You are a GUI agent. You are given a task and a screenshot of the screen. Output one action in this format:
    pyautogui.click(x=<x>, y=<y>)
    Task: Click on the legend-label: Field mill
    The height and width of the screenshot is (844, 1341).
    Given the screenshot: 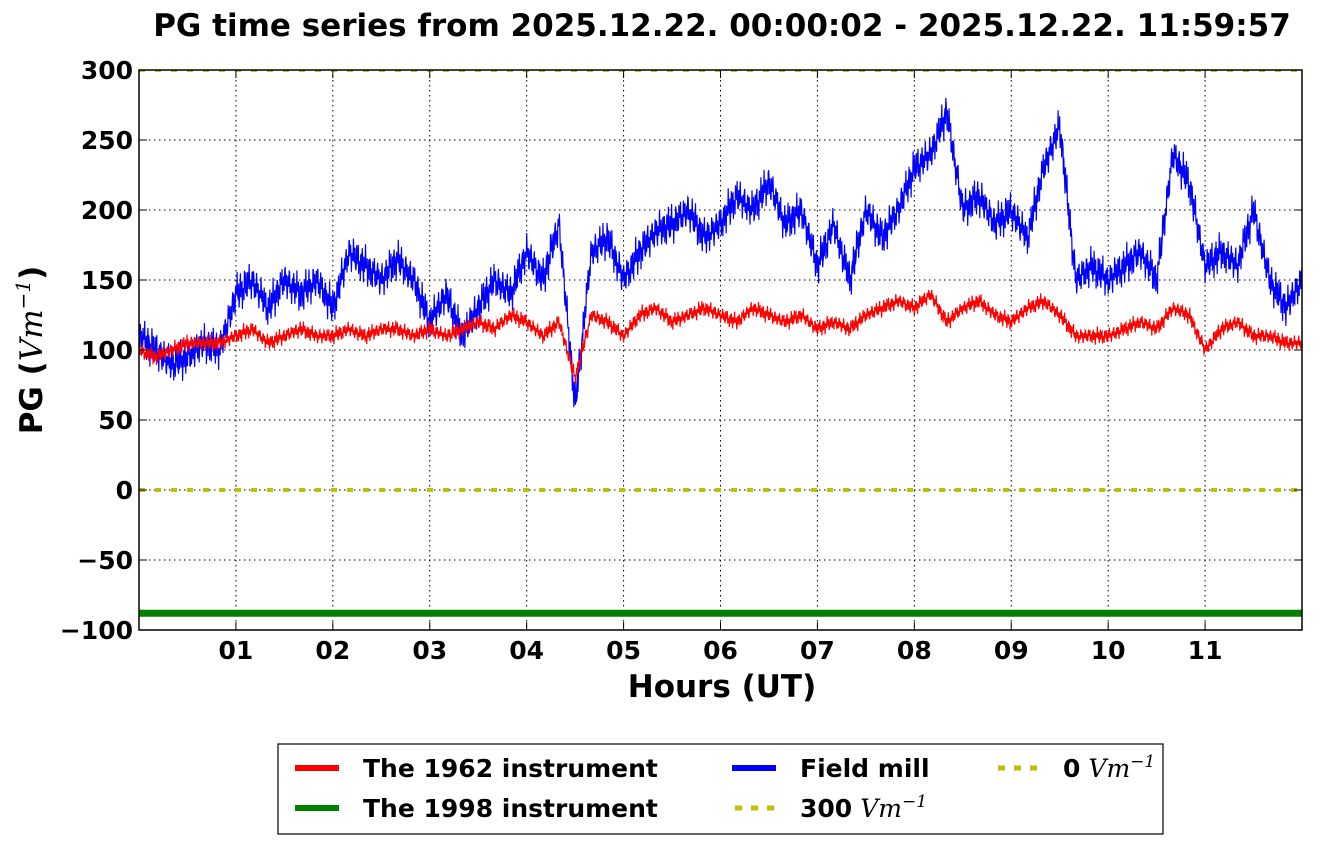 What is the action you would take?
    pyautogui.click(x=865, y=768)
    